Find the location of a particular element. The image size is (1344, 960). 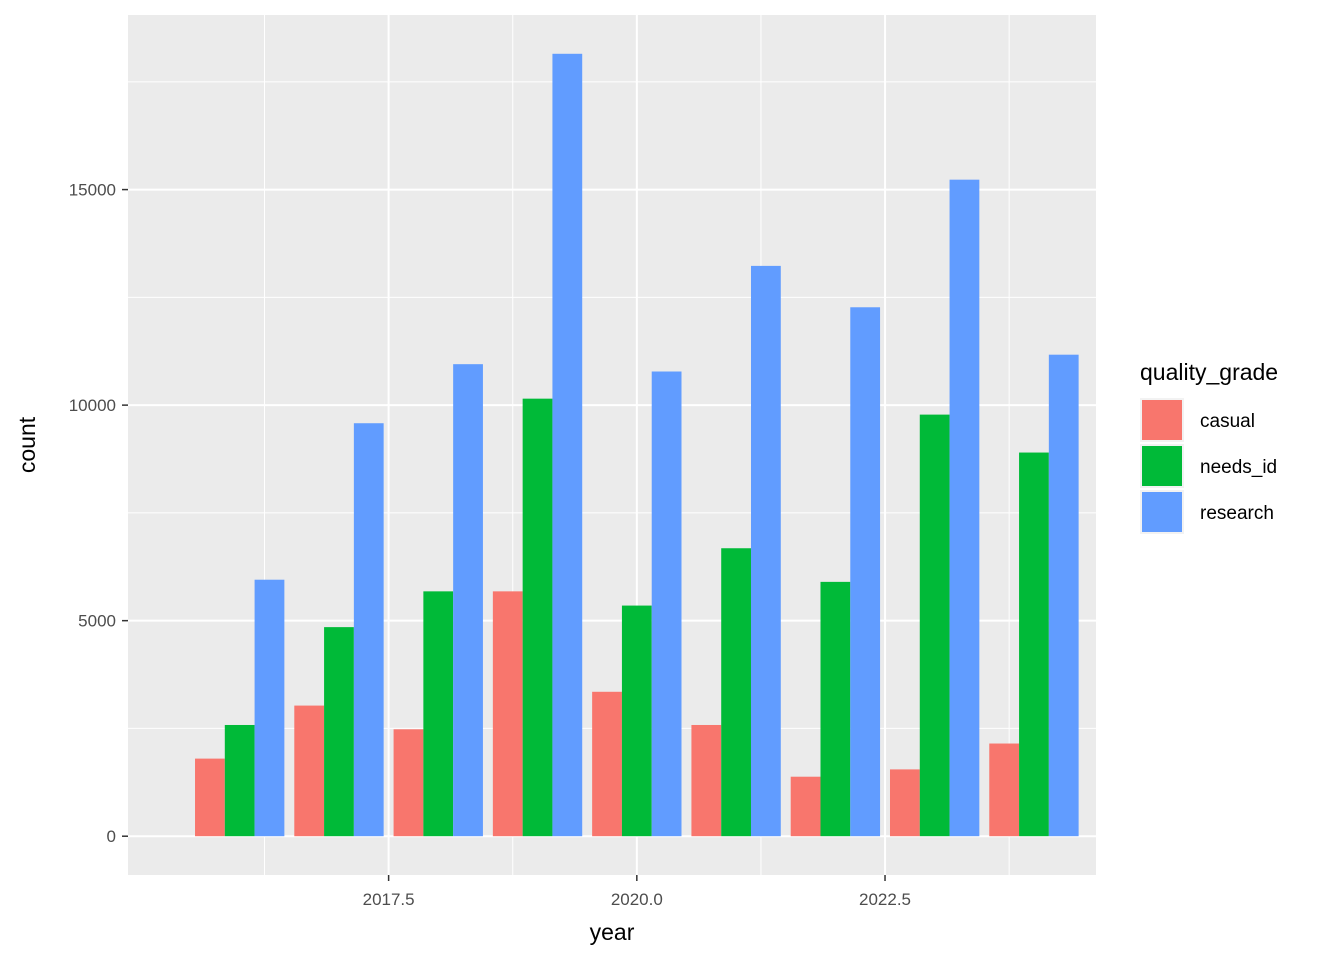

legend-items: casual needs_id research is located at coordinates (1208, 466).